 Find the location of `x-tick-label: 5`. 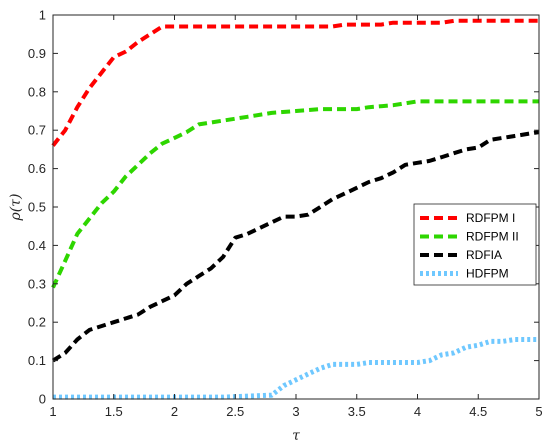

x-tick-label: 5 is located at coordinates (538, 411).